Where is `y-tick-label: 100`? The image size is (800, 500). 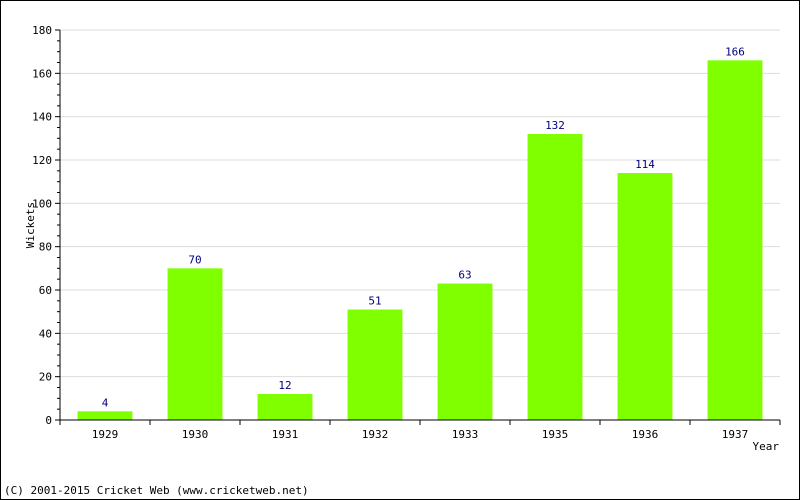
y-tick-label: 100 is located at coordinates (42, 203).